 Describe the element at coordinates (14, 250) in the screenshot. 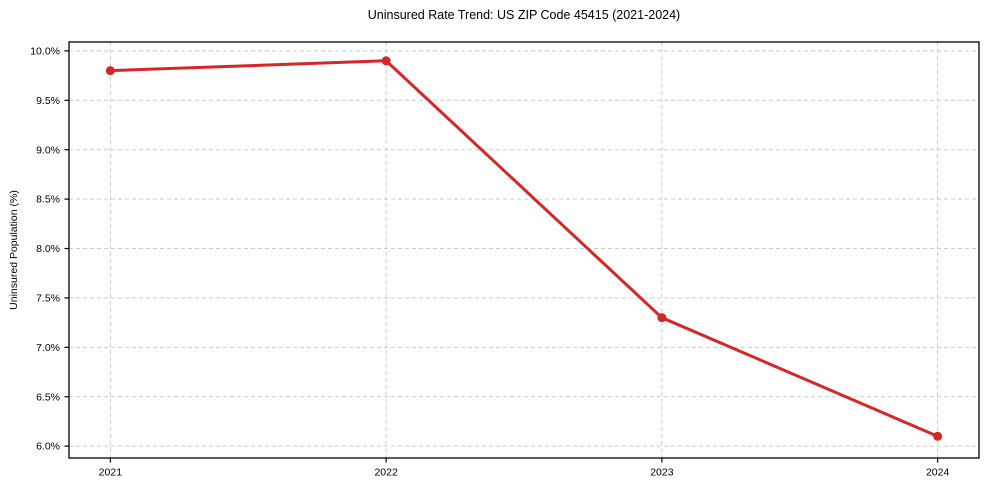

I see `y-axis-label: Uninsured Population (%)` at that location.